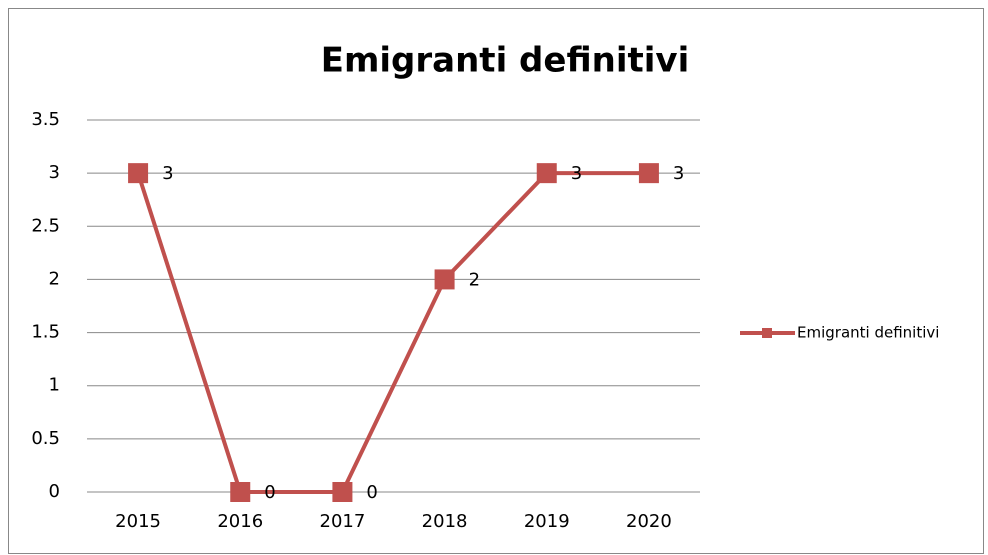 This screenshot has width=988, height=555. What do you see at coordinates (45, 225) in the screenshot?
I see `y-tick-label: 2.5` at bounding box center [45, 225].